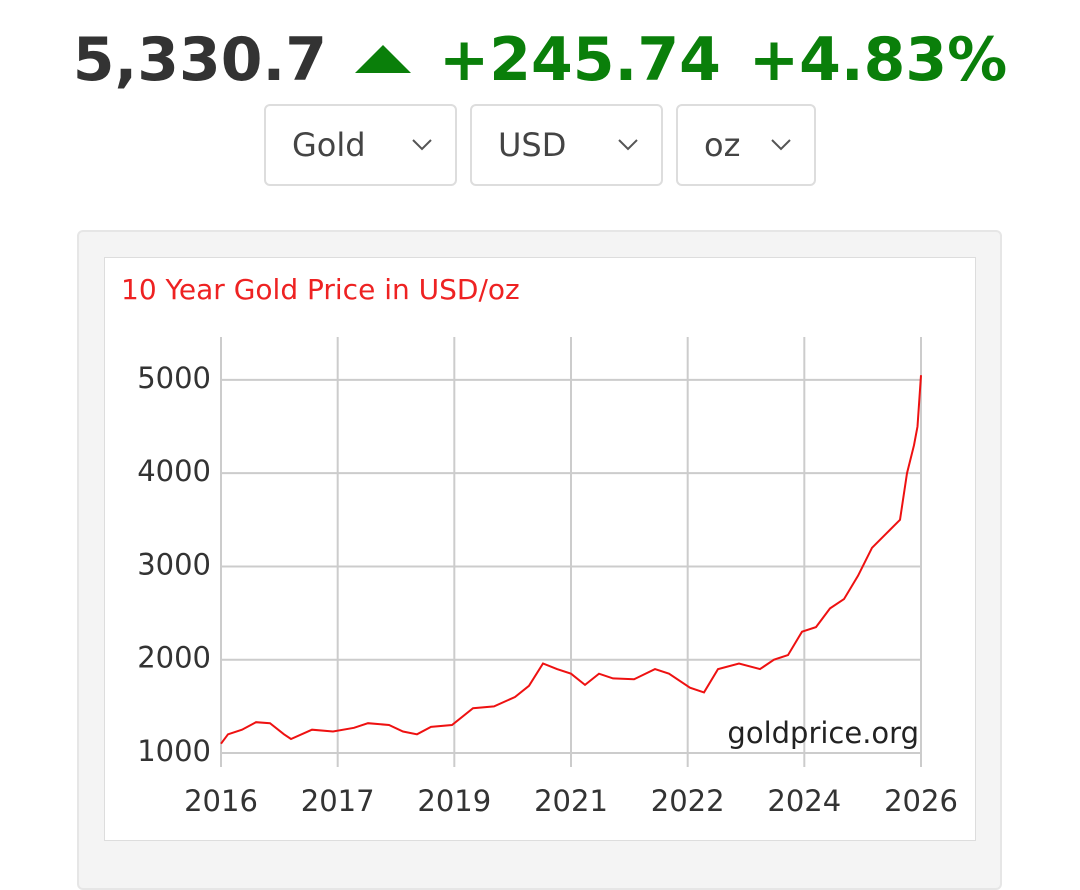  What do you see at coordinates (200, 60) in the screenshot?
I see `price: 5,330.7` at bounding box center [200, 60].